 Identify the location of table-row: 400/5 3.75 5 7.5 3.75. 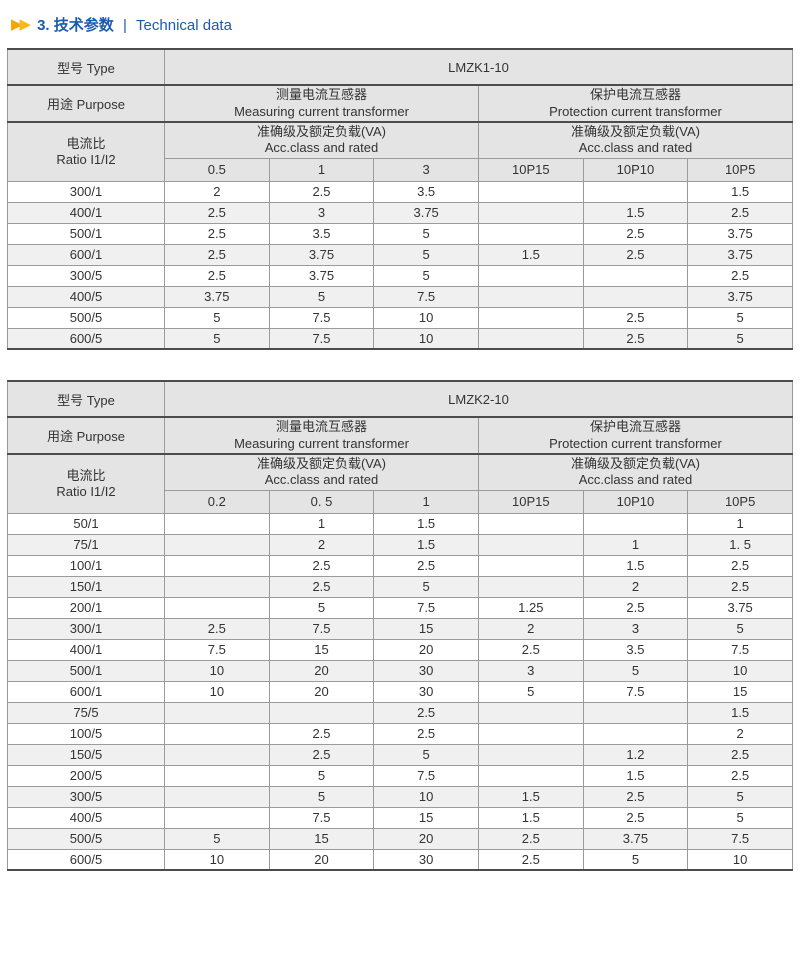
(400, 296).